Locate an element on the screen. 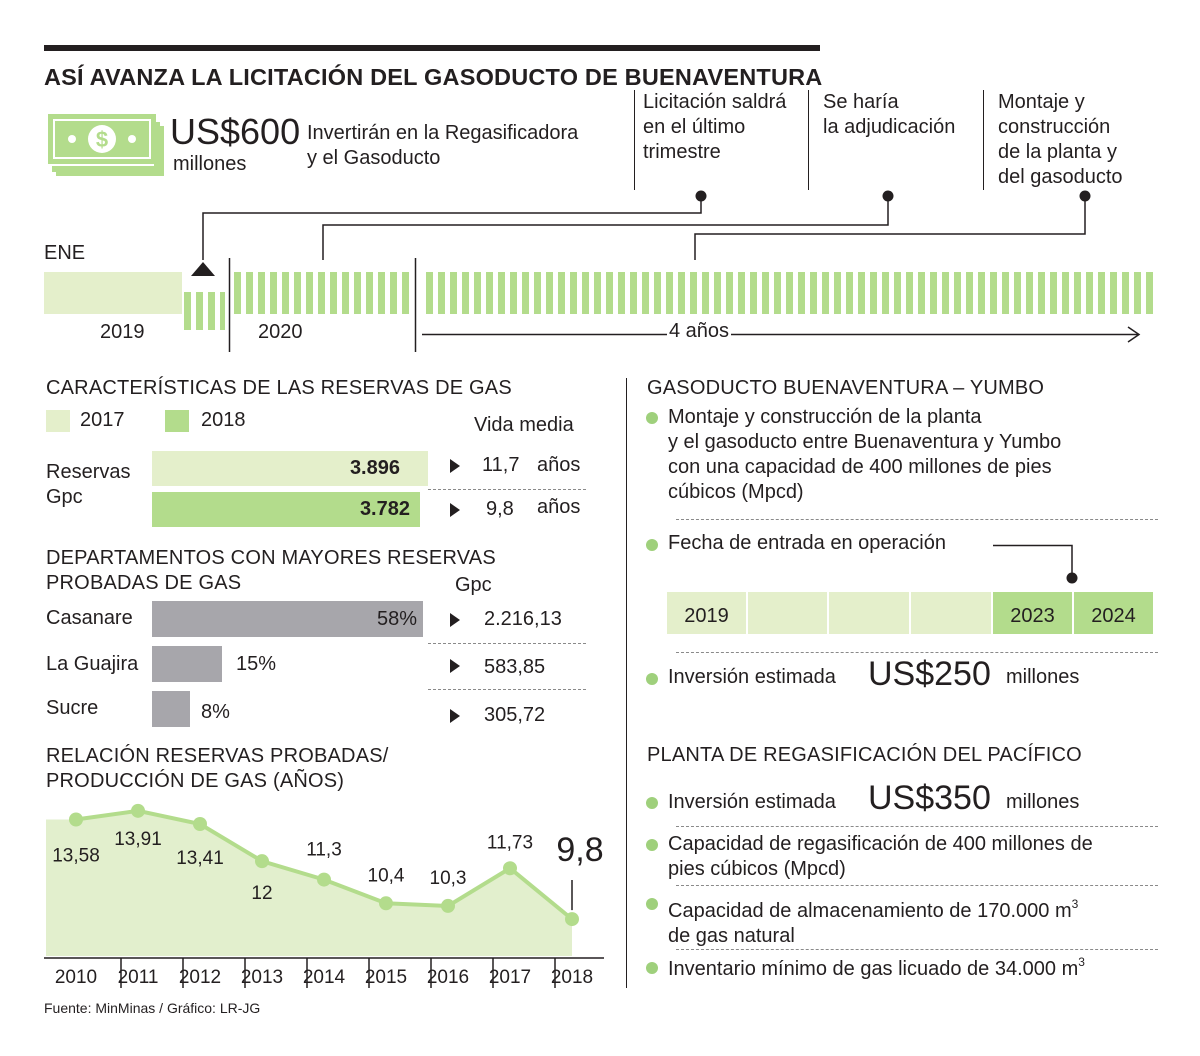 This screenshot has height=1056, width=1200. chart-value-label-2015: 10,4 is located at coordinates (386, 875).